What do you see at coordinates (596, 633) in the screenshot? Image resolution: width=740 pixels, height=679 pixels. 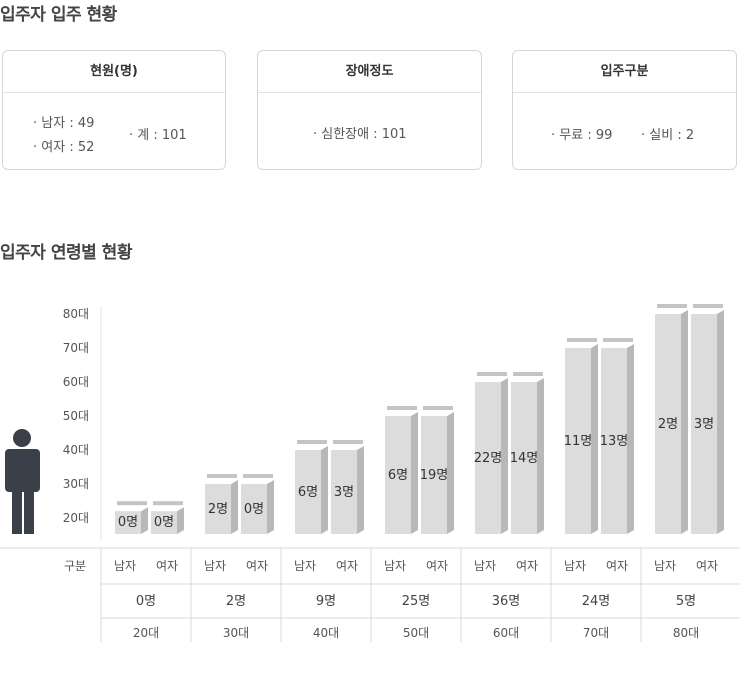 I see `table-age-label: 70대` at bounding box center [596, 633].